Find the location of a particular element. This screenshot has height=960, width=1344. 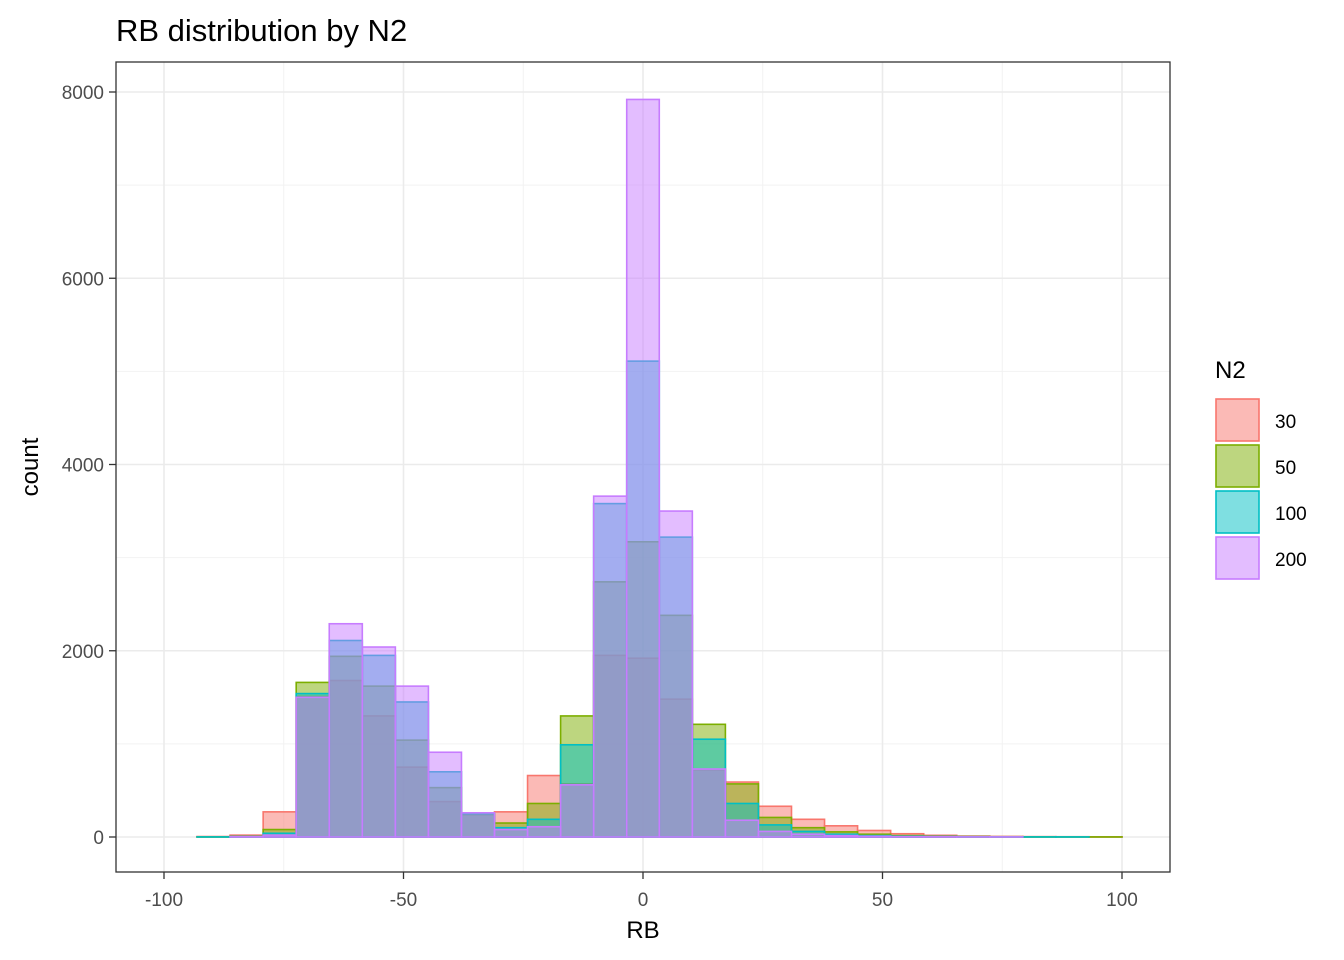

y-axis: 0 2000 4000 6000 8000 is located at coordinates (89, 466).